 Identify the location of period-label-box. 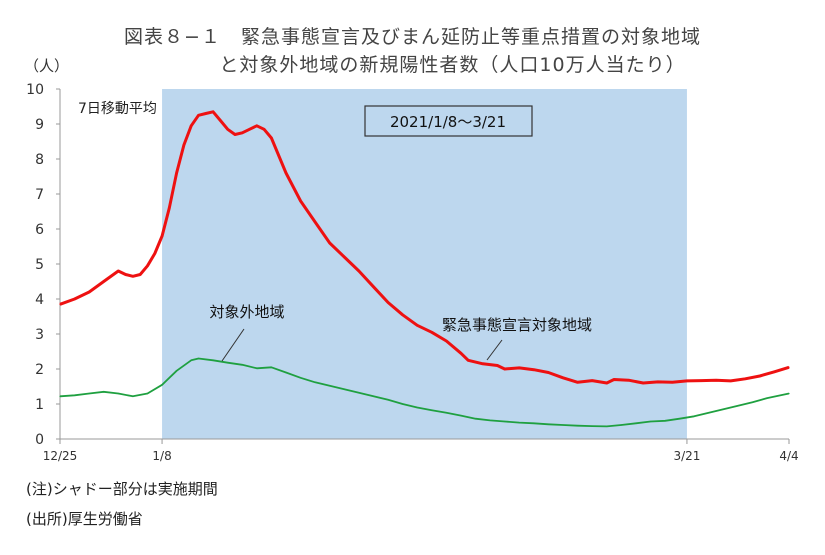
(448, 121).